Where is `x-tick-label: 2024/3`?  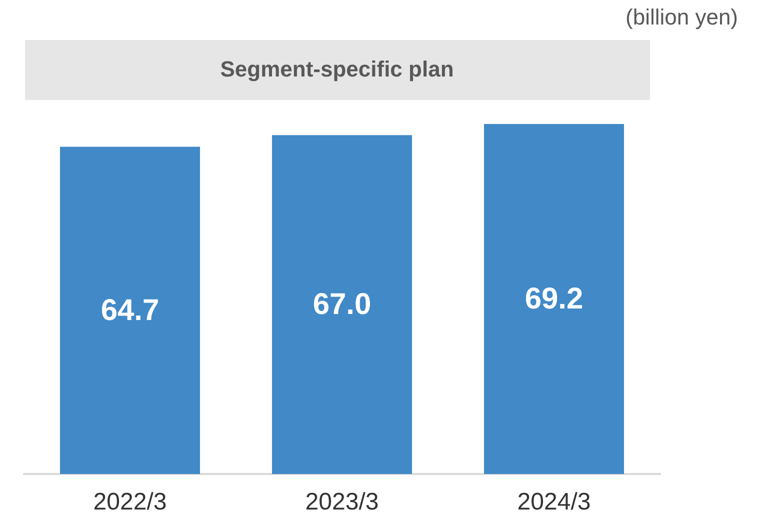 x-tick-label: 2024/3 is located at coordinates (554, 502).